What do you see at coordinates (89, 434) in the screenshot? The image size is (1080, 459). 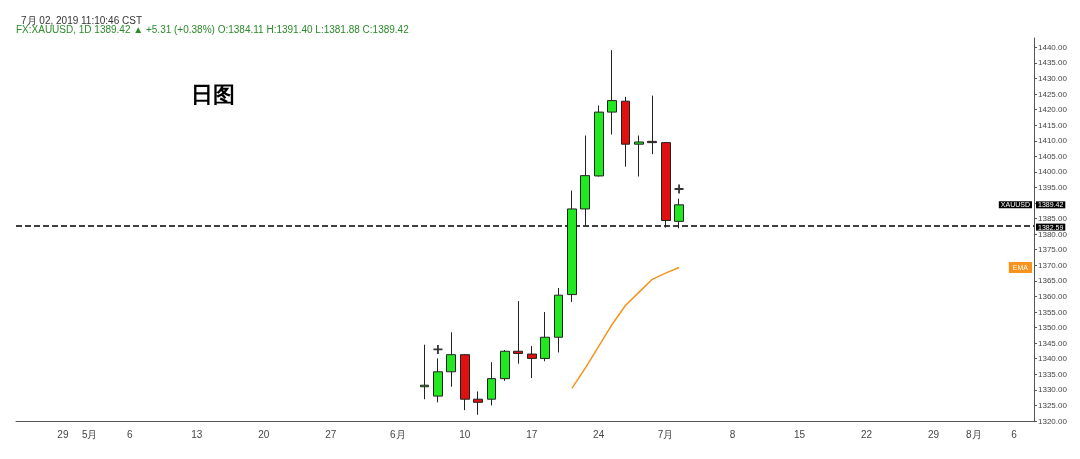 I see `x-tick-label: 5月` at bounding box center [89, 434].